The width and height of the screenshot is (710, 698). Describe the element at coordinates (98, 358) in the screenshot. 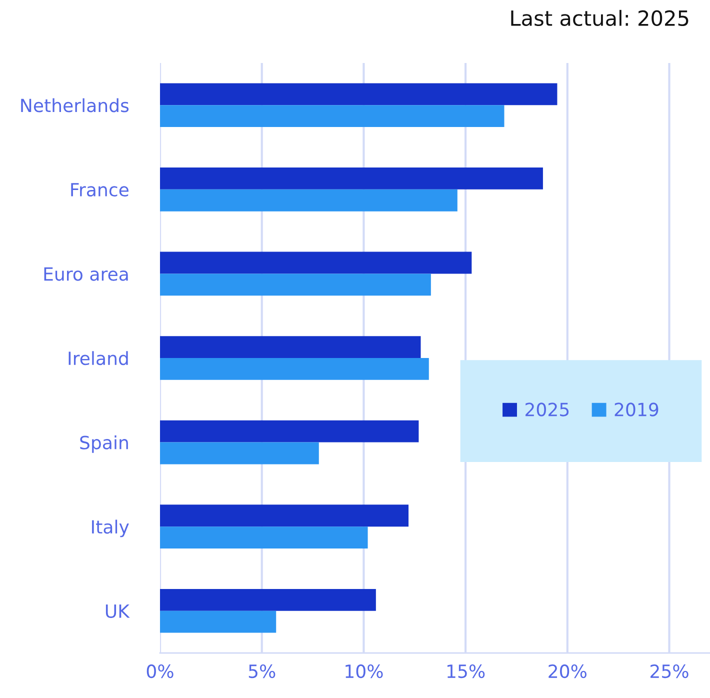

I see `y-tick-label: Ireland` at that location.